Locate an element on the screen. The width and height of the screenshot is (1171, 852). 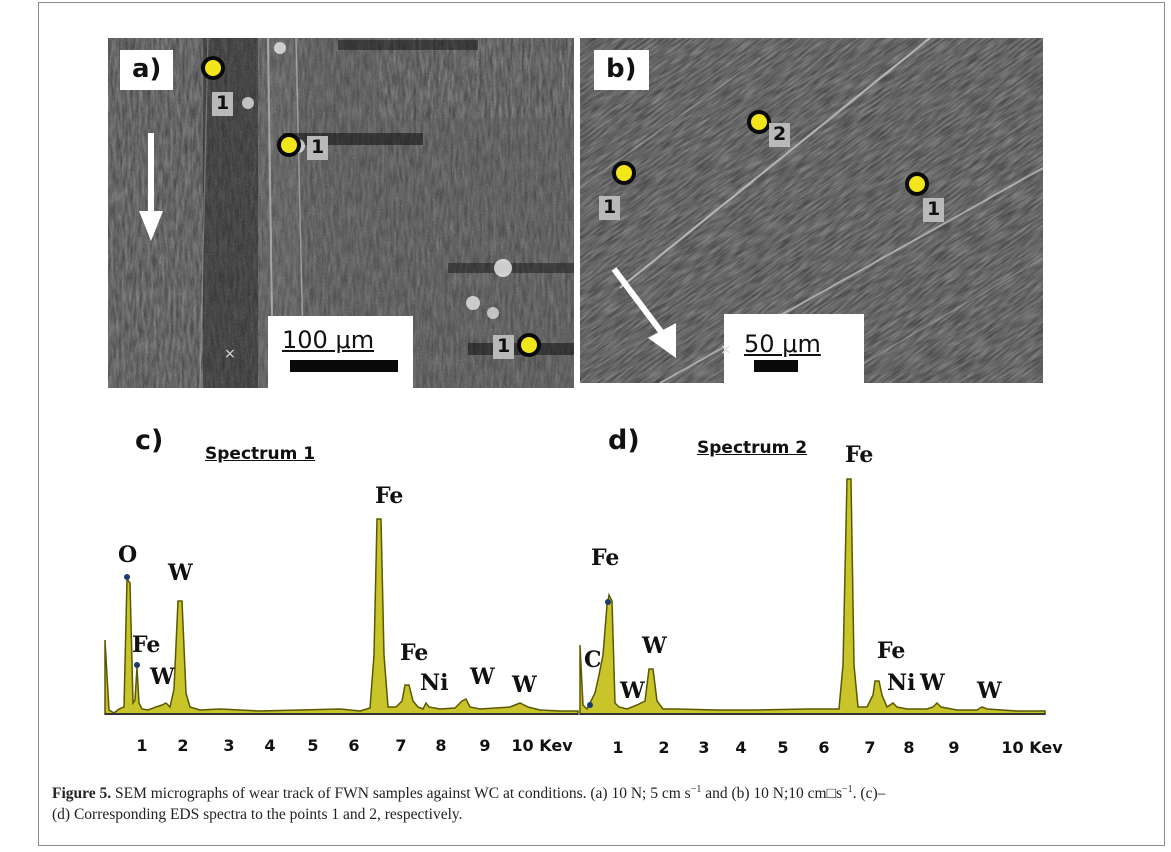
scale-bar-label: 100 μm is located at coordinates (328, 340).